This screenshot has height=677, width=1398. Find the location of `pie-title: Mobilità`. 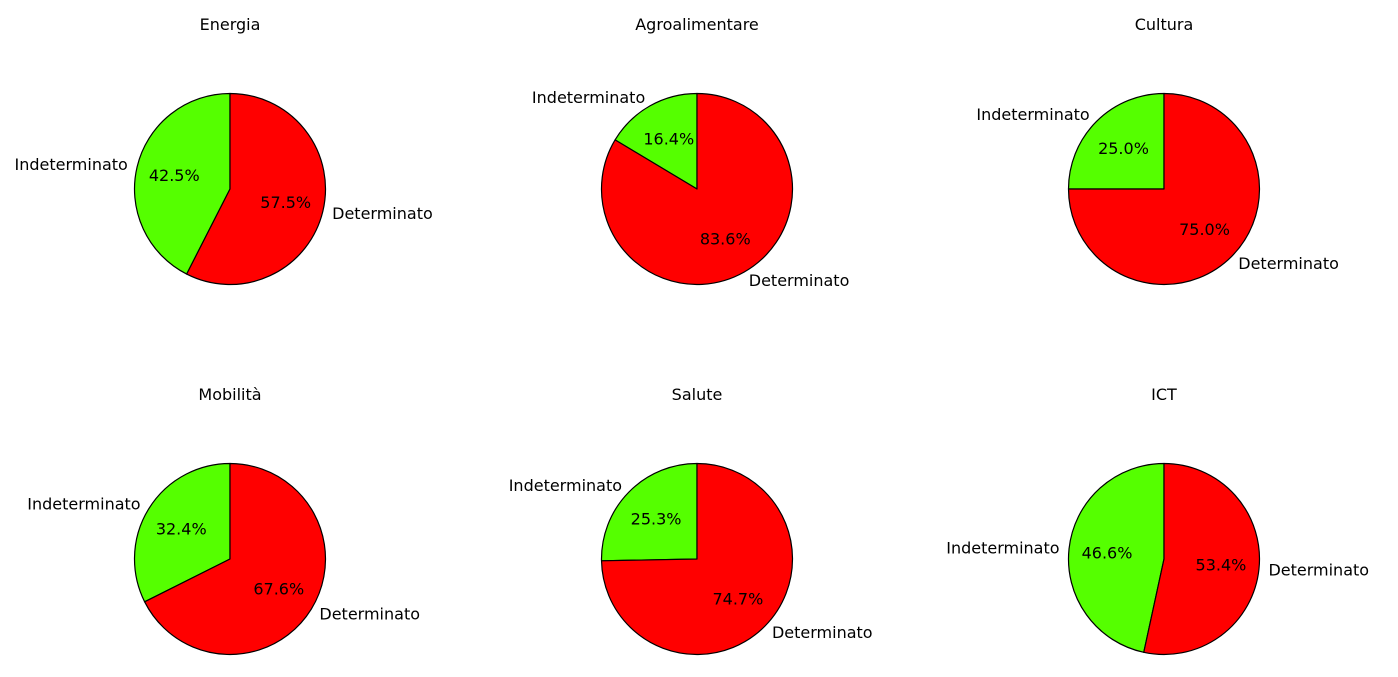

pie-title: Mobilità is located at coordinates (229, 394).